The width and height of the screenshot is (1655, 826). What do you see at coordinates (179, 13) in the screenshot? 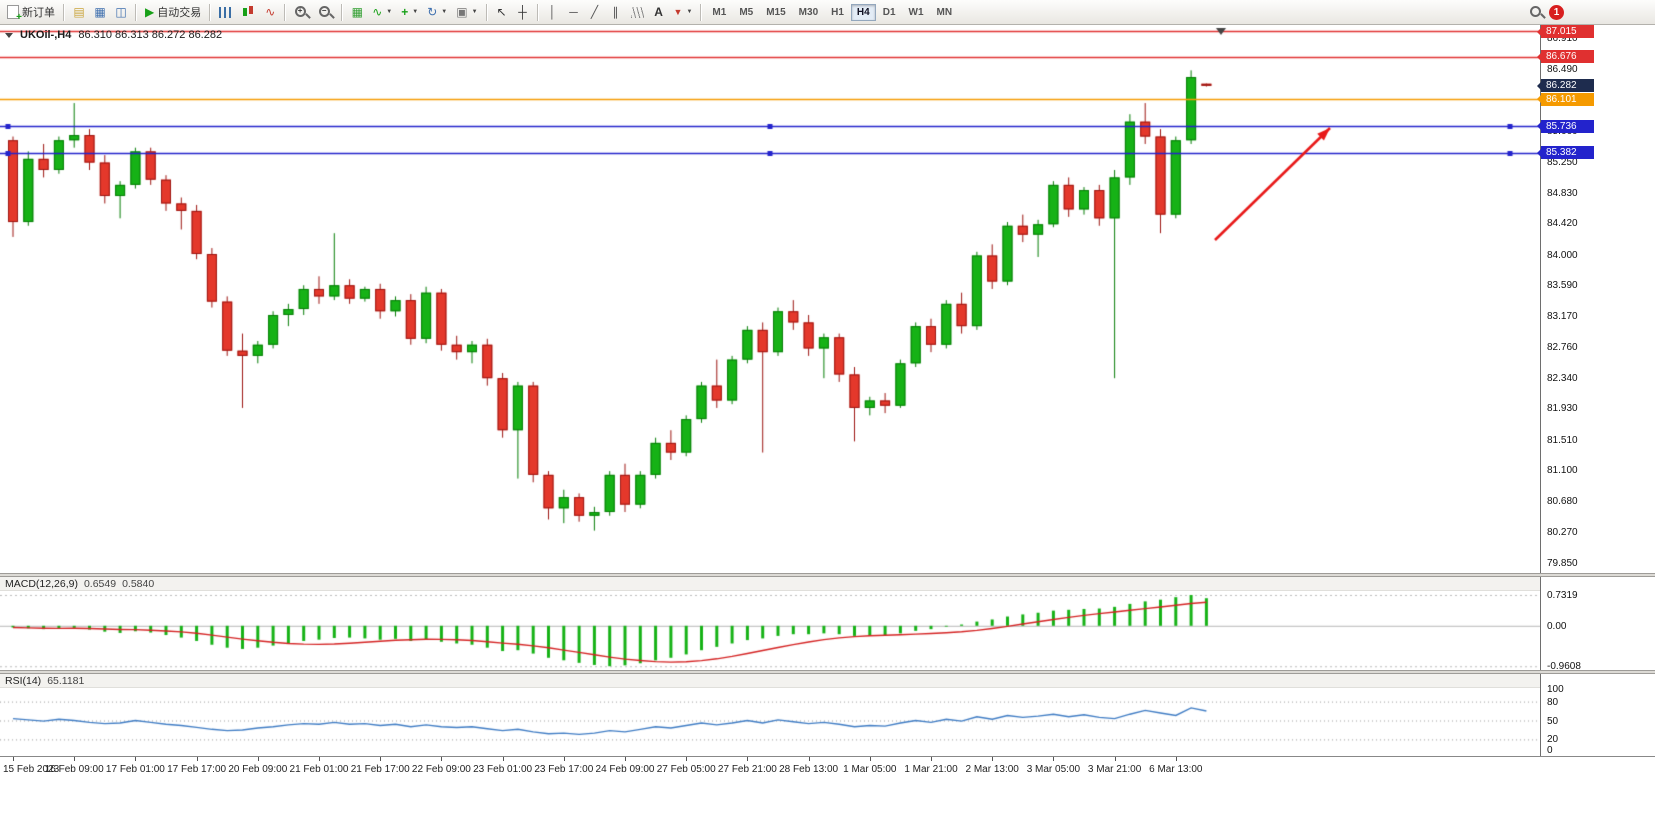
I see `auto-trading-label: 自动交易` at bounding box center [179, 13].